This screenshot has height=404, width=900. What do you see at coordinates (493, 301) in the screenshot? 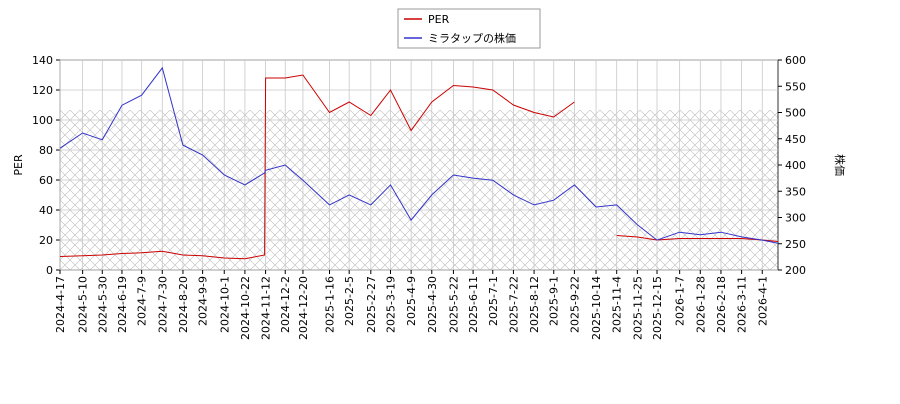
I see `x-tick-label: 2025-7-1` at bounding box center [493, 301].